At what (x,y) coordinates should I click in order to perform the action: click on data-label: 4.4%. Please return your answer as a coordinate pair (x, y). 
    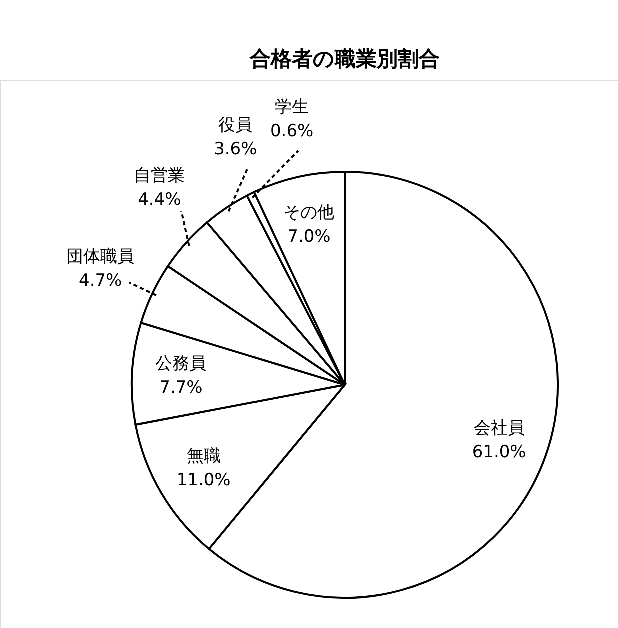
    Looking at the image, I should click on (160, 200).